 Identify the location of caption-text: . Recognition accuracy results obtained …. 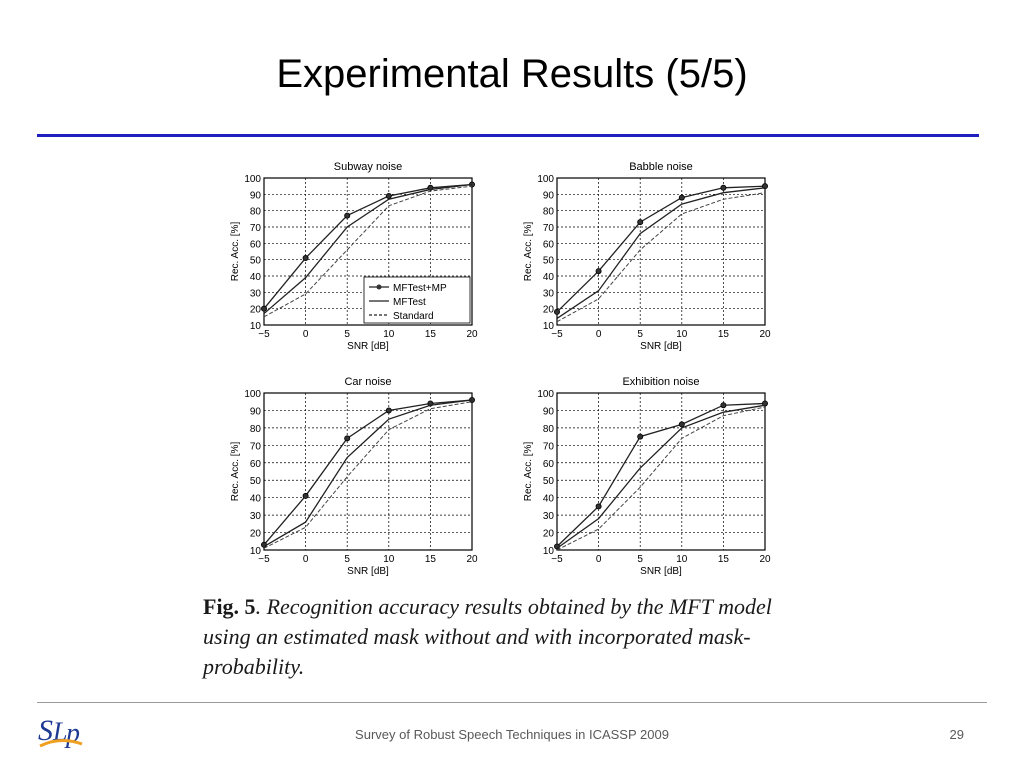
(487, 636).